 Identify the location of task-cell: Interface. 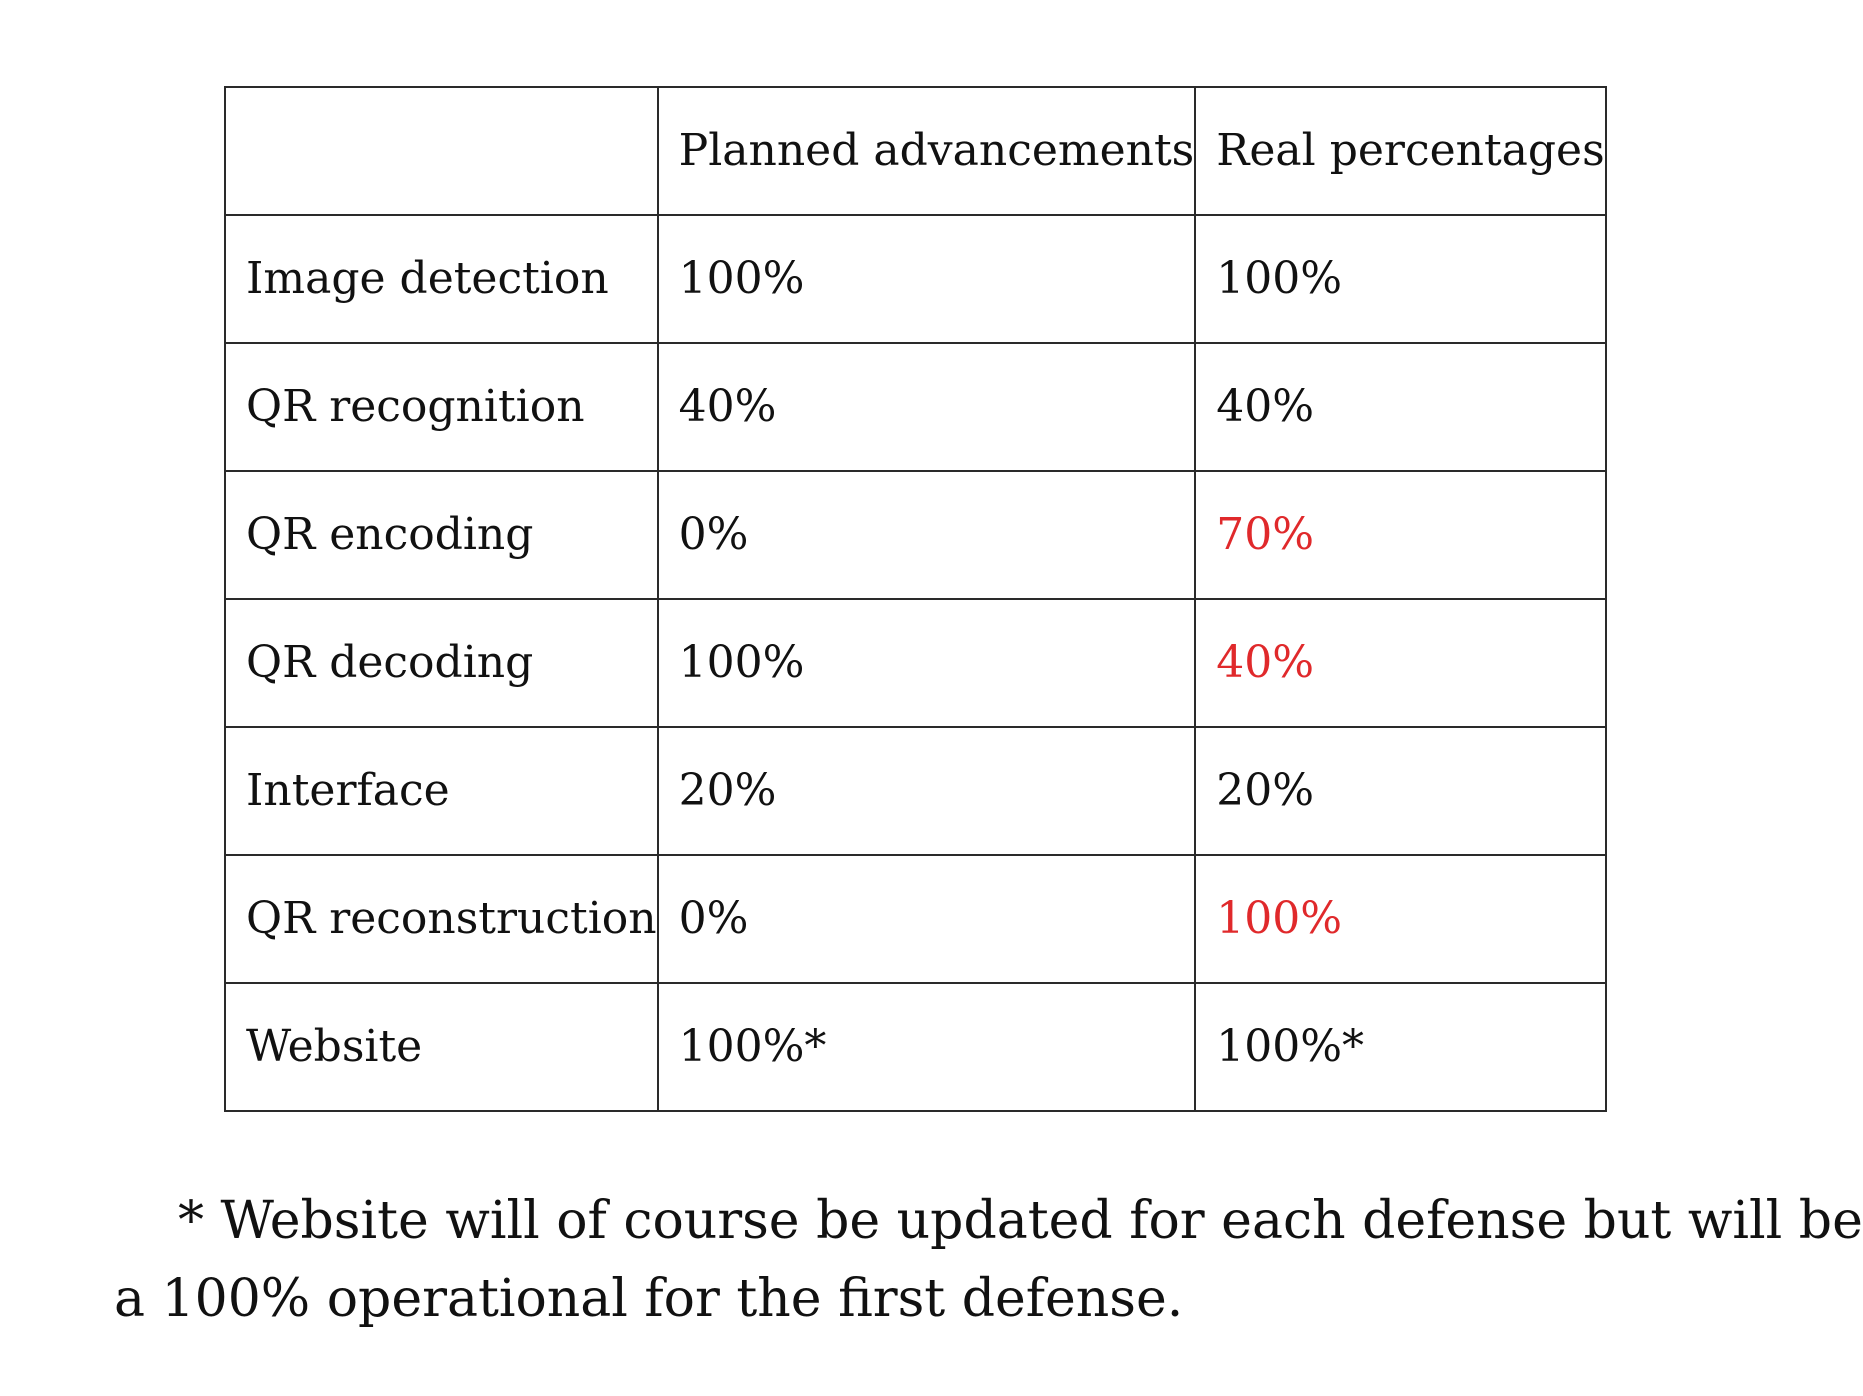
(441, 791).